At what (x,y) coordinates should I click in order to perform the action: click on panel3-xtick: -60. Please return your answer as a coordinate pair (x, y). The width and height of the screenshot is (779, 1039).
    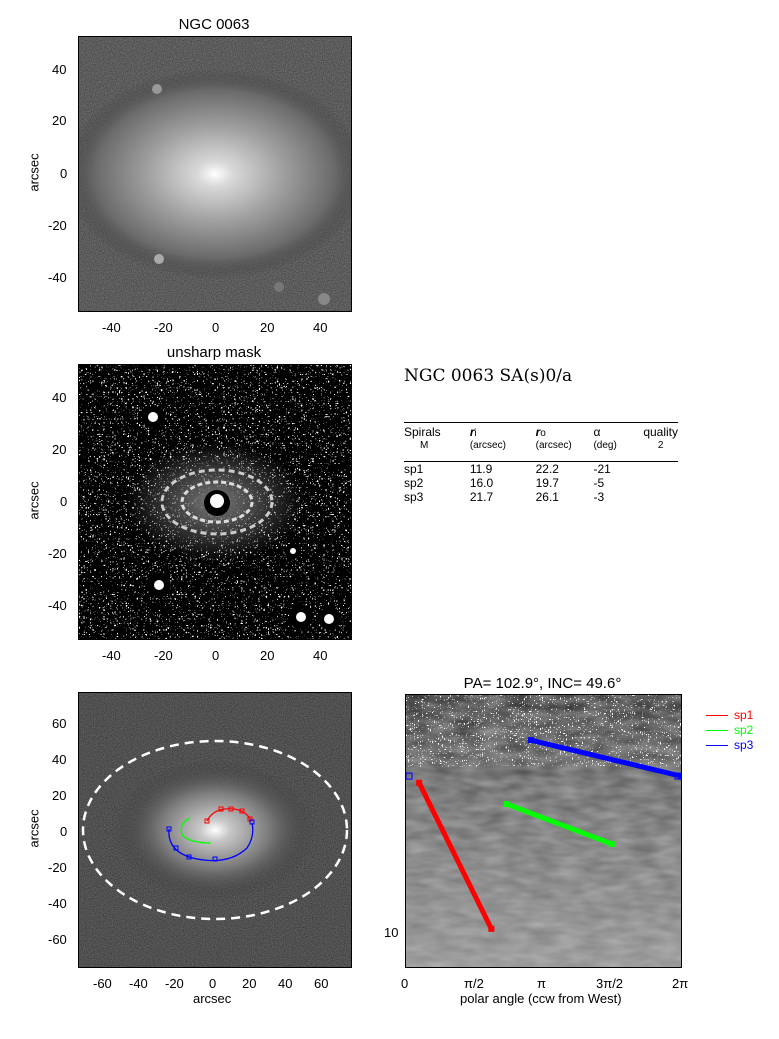
    Looking at the image, I should click on (102, 983).